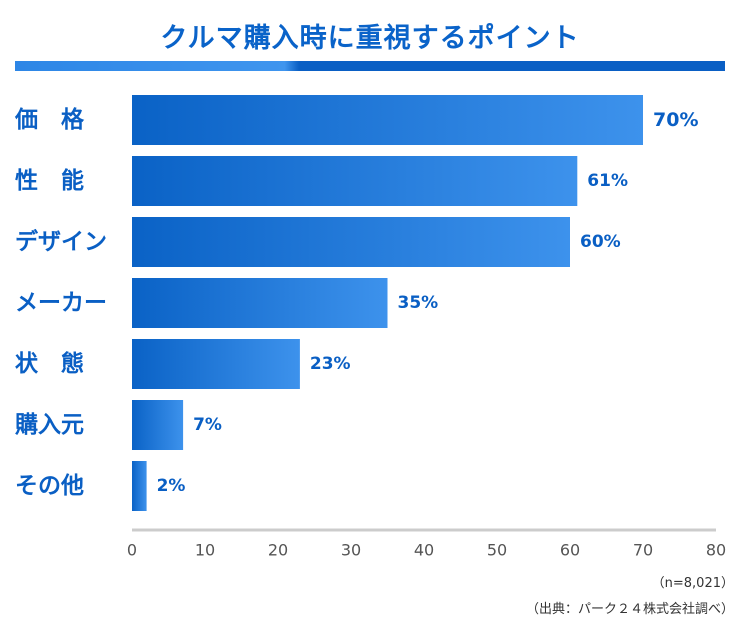 This screenshot has height=628, width=740. What do you see at coordinates (330, 364) in the screenshot?
I see `data-label: 23%` at bounding box center [330, 364].